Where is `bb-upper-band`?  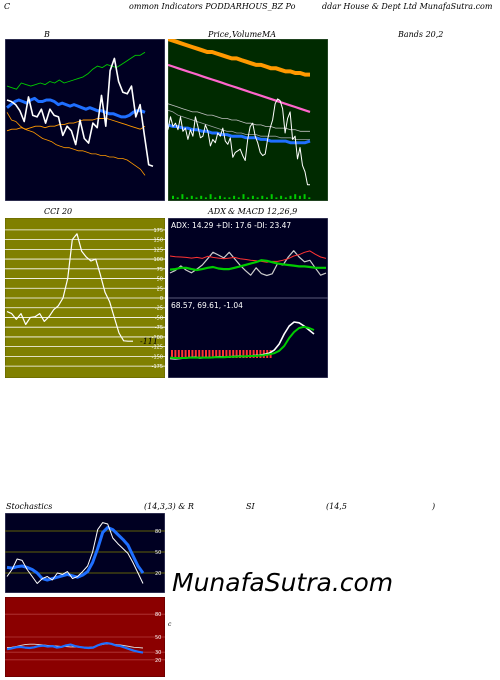 bb-upper-band is located at coordinates (76, 70).